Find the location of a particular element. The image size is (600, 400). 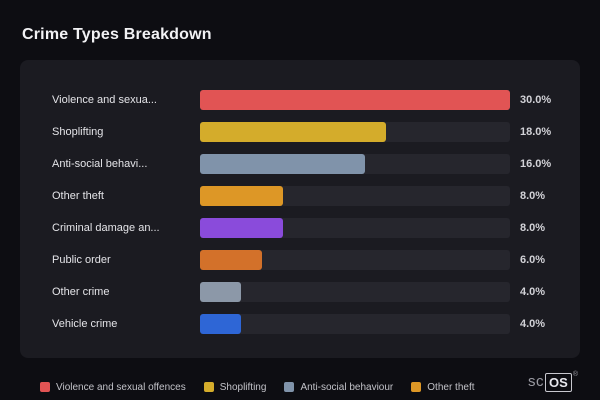

bar-row: Vehicle crime 4.0% is located at coordinates (300, 324).